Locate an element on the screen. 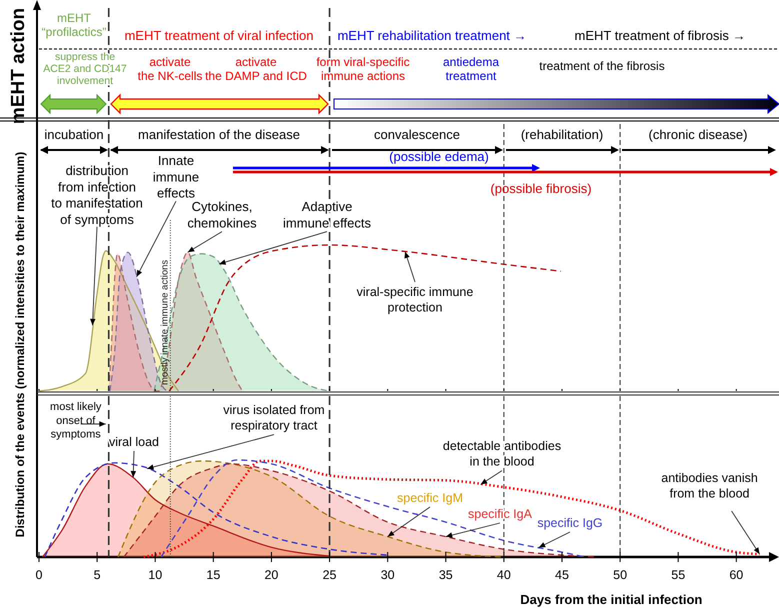  x-axis-title: Days from the initial infection is located at coordinates (611, 599).